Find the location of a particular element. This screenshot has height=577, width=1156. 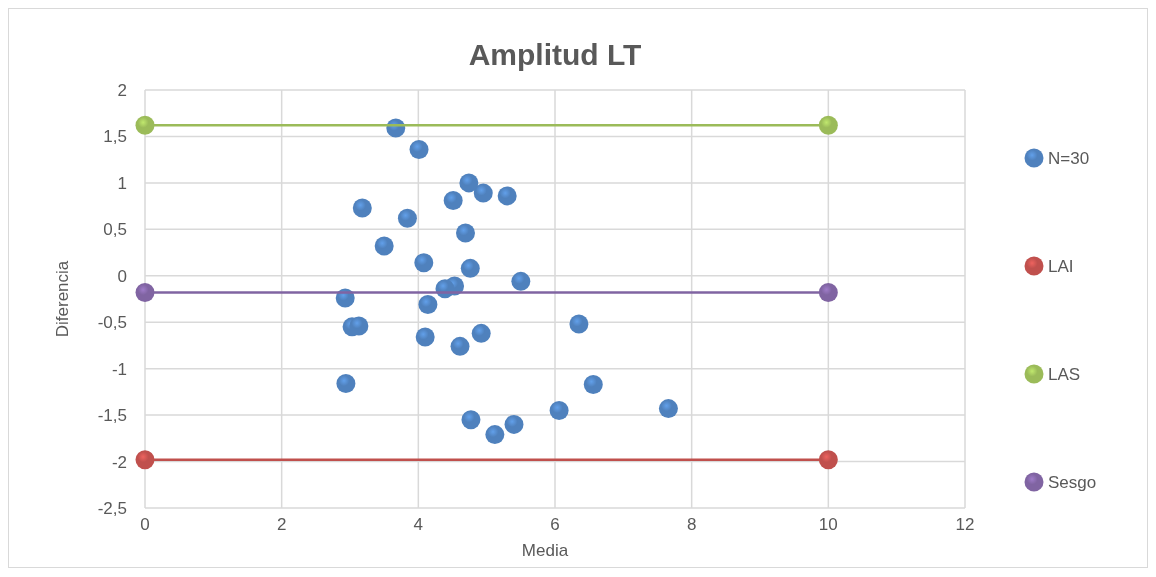

x-tick-label: 4 is located at coordinates (418, 524).